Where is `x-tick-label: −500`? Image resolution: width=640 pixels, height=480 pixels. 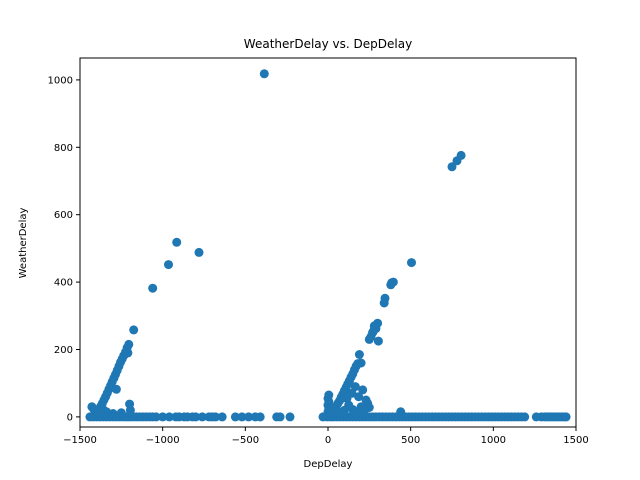
x-tick-label: −500 is located at coordinates (245, 440).